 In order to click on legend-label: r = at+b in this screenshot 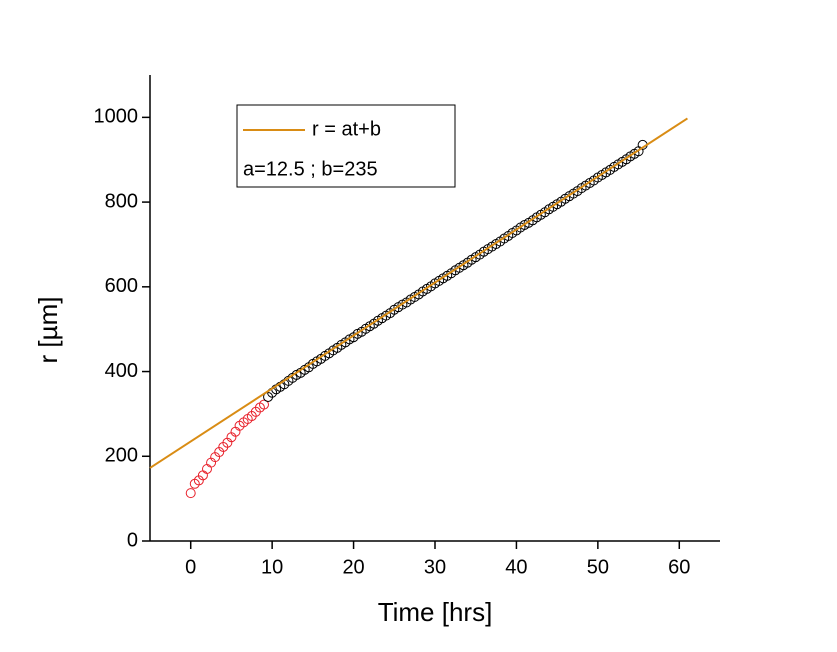, I will do `click(346, 129)`.